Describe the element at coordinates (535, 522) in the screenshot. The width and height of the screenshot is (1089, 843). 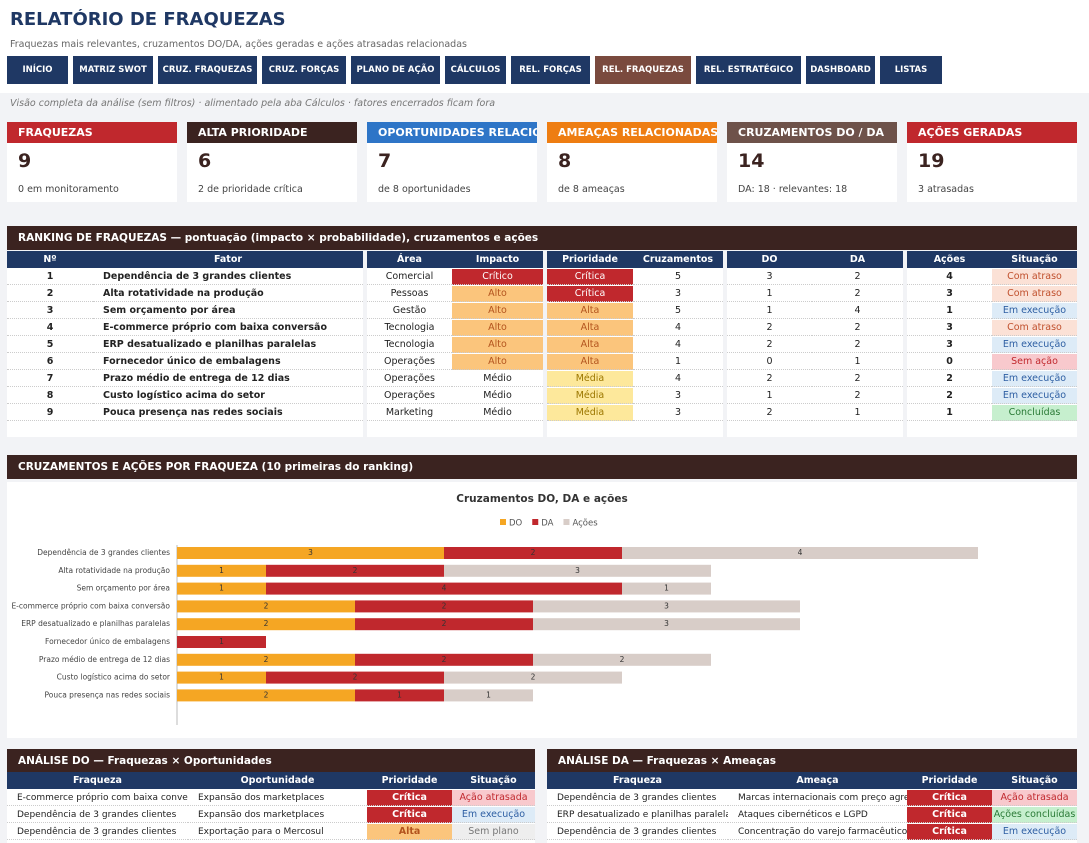
I see `legend-swatch` at that location.